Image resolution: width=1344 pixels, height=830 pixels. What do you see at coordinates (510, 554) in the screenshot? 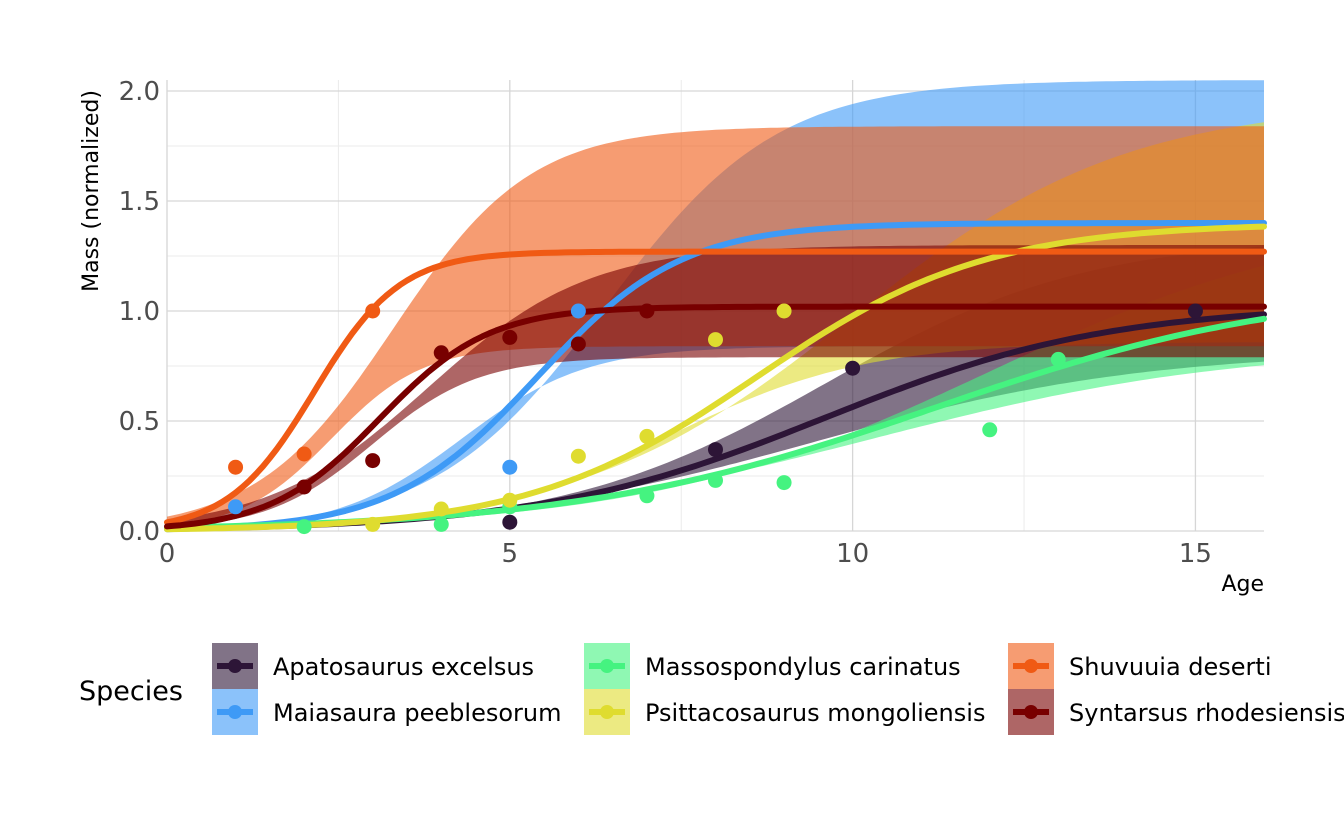
I see `x-tick-label: 5` at bounding box center [510, 554].